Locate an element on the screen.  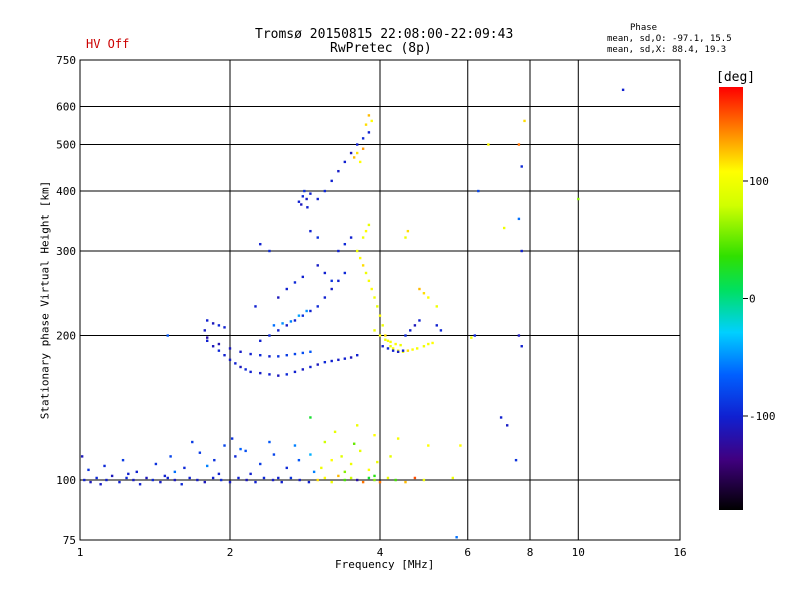
x-tick-label: 16 is located at coordinates (679, 552).